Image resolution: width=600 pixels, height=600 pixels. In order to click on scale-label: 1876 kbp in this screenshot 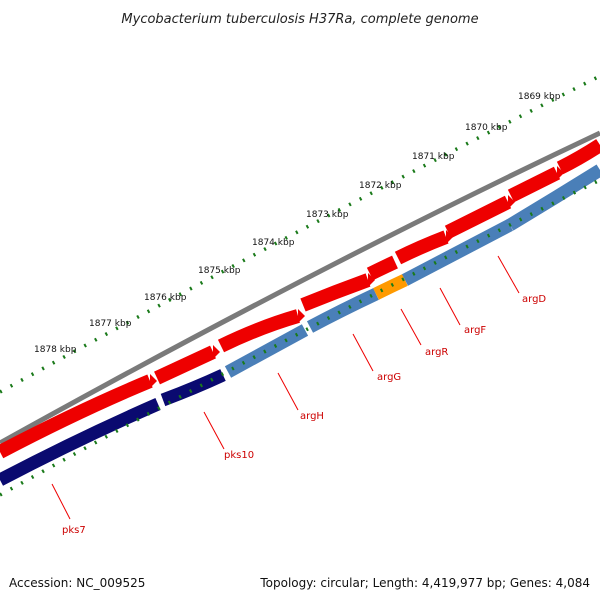, I will do `click(165, 298)`.